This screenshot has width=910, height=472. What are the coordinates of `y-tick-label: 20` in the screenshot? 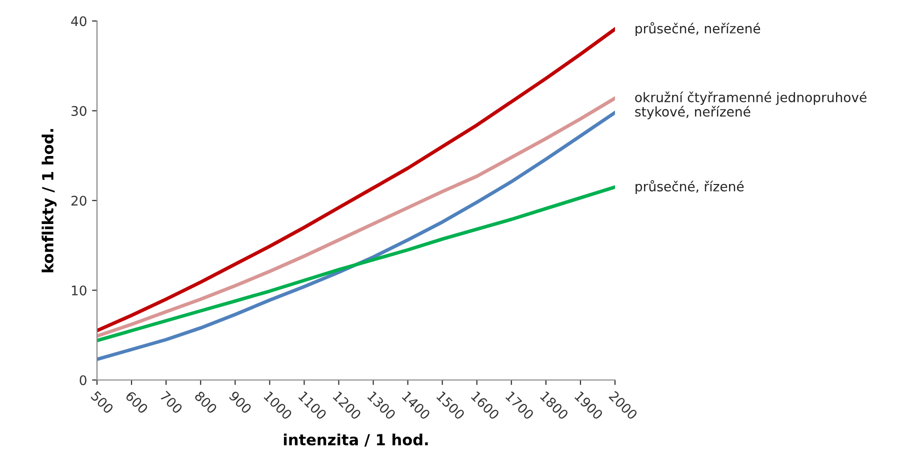 It's located at (78, 201).